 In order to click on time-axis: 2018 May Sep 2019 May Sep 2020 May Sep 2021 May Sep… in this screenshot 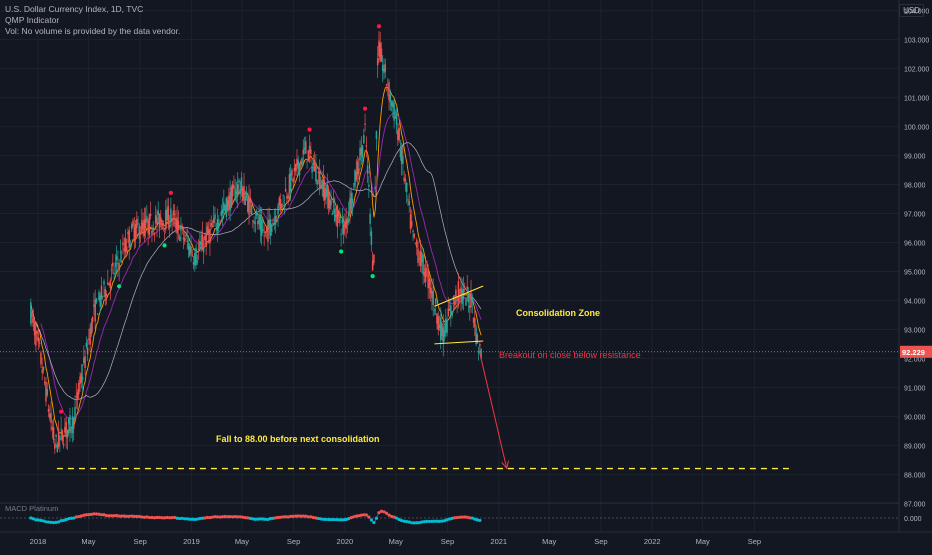, I will do `click(466, 538)`.